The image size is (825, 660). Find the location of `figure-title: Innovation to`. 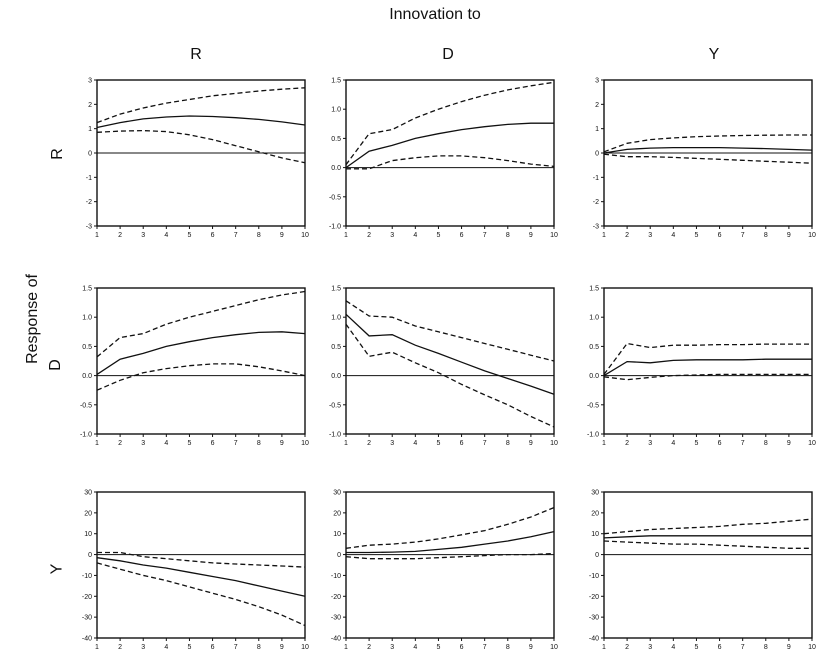

figure-title: Innovation to is located at coordinates (435, 14).